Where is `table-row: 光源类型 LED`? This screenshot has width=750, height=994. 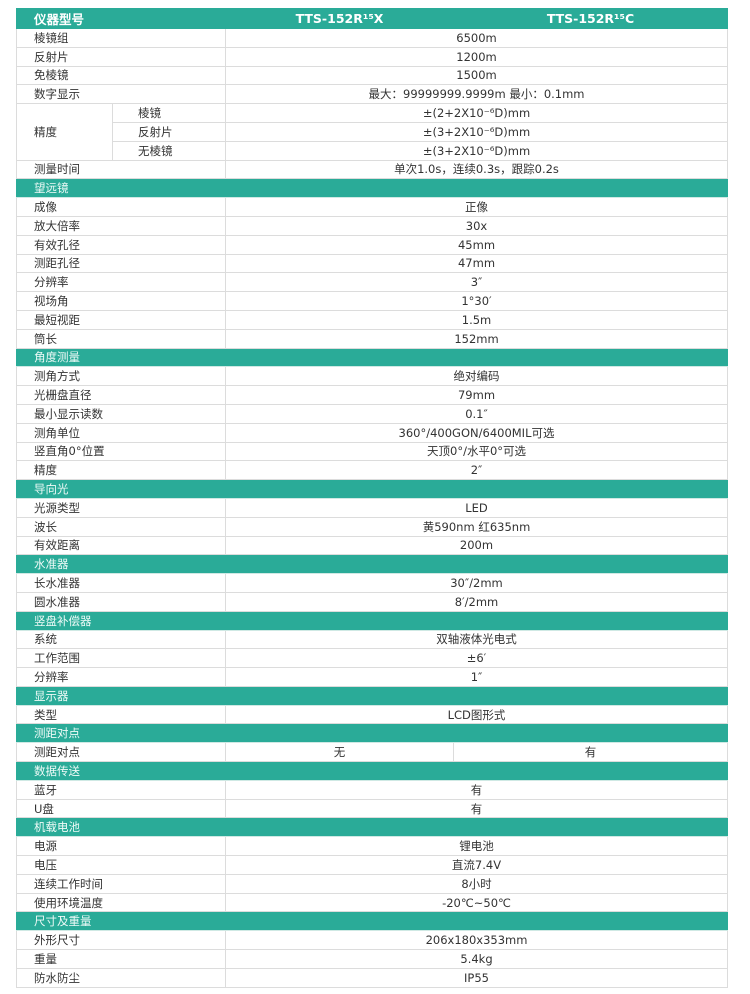 table-row: 光源类型 LED is located at coordinates (371, 507).